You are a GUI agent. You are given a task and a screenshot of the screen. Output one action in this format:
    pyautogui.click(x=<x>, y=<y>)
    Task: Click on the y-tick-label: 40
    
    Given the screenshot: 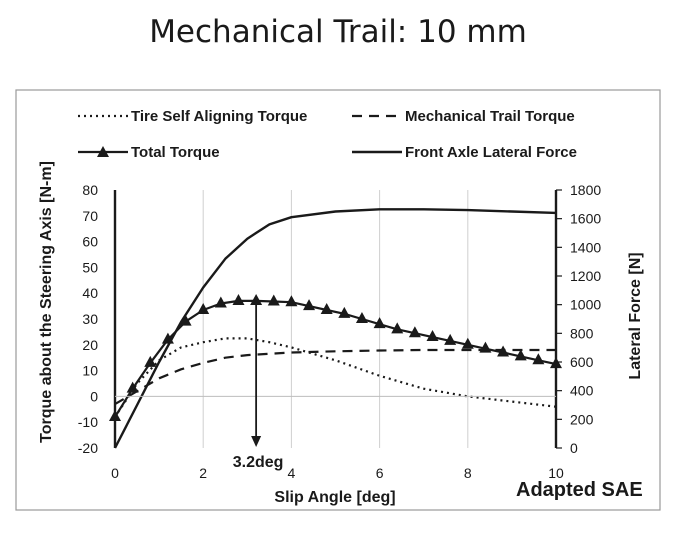 What is the action you would take?
    pyautogui.click(x=90, y=293)
    